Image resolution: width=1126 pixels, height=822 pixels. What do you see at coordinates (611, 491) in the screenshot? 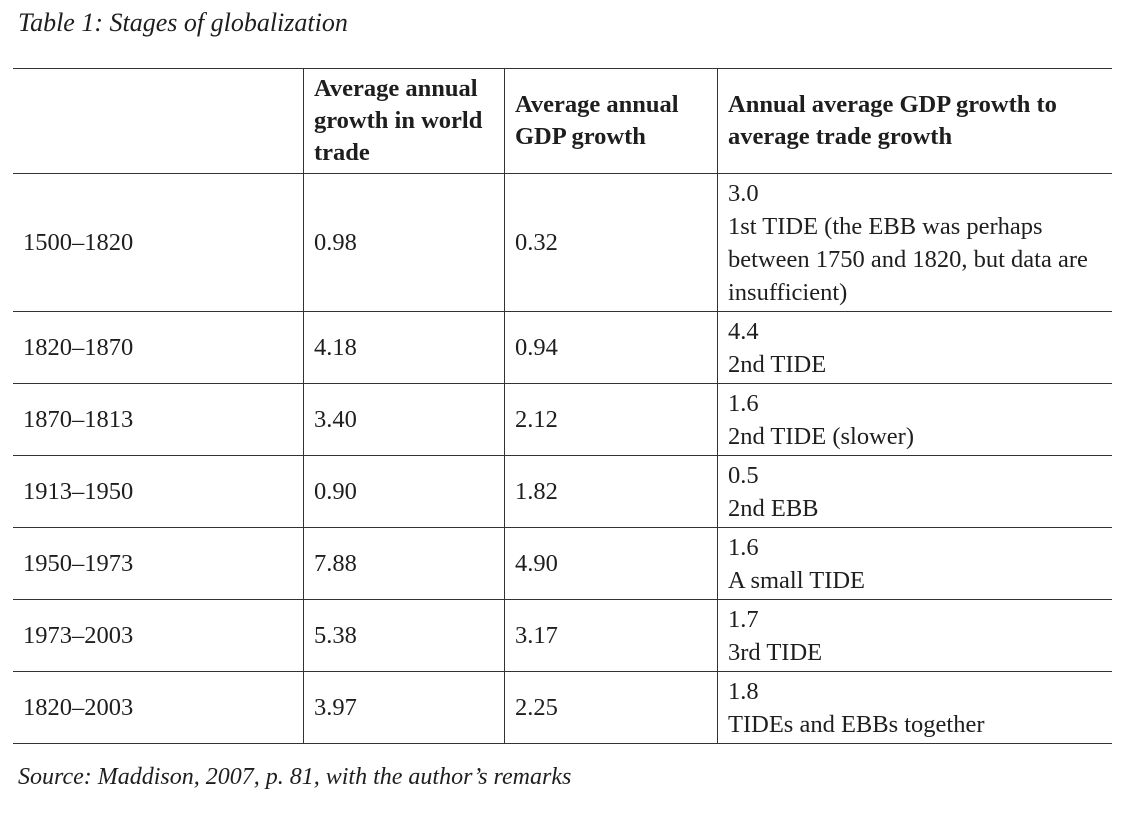
I see `gdp-growth-cell: 1.82` at bounding box center [611, 491].